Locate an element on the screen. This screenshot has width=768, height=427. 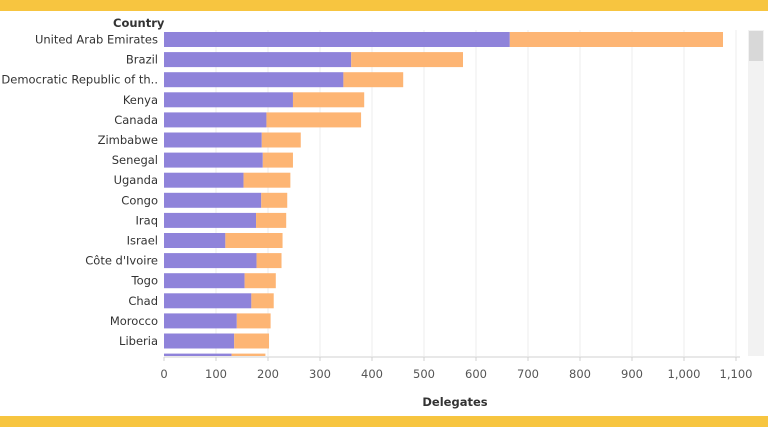
category-label: Liberia is located at coordinates (138, 341).